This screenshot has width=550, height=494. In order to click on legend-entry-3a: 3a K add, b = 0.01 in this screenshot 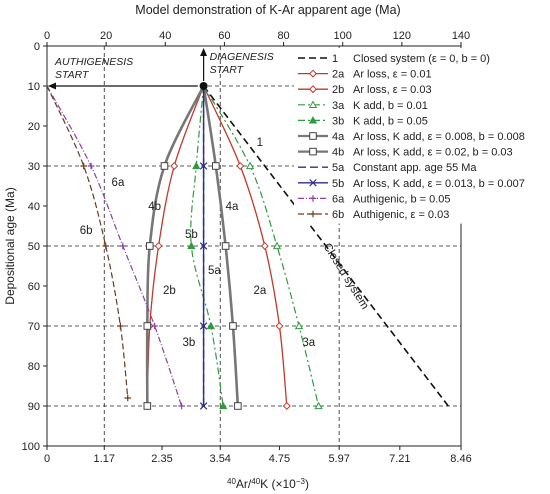, I will do `click(363, 106)`.